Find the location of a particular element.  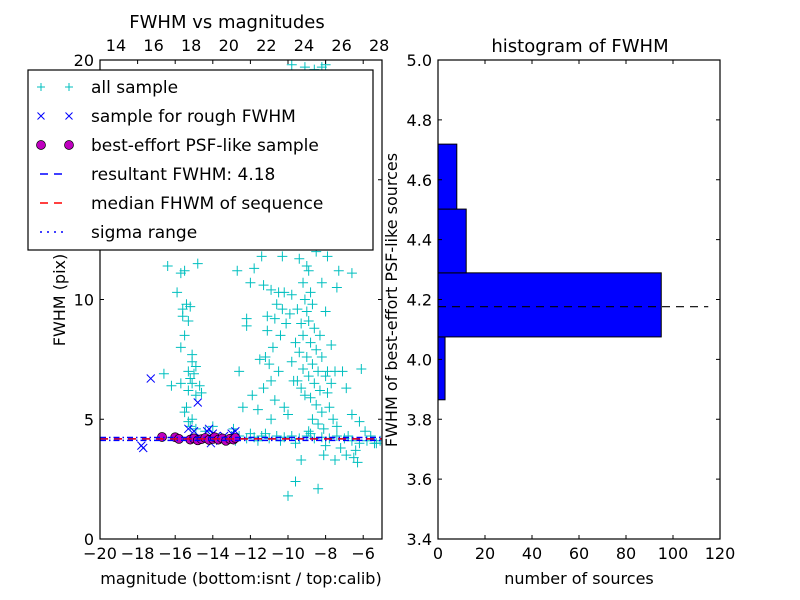

legend-entry: sigma range is located at coordinates (118, 233).